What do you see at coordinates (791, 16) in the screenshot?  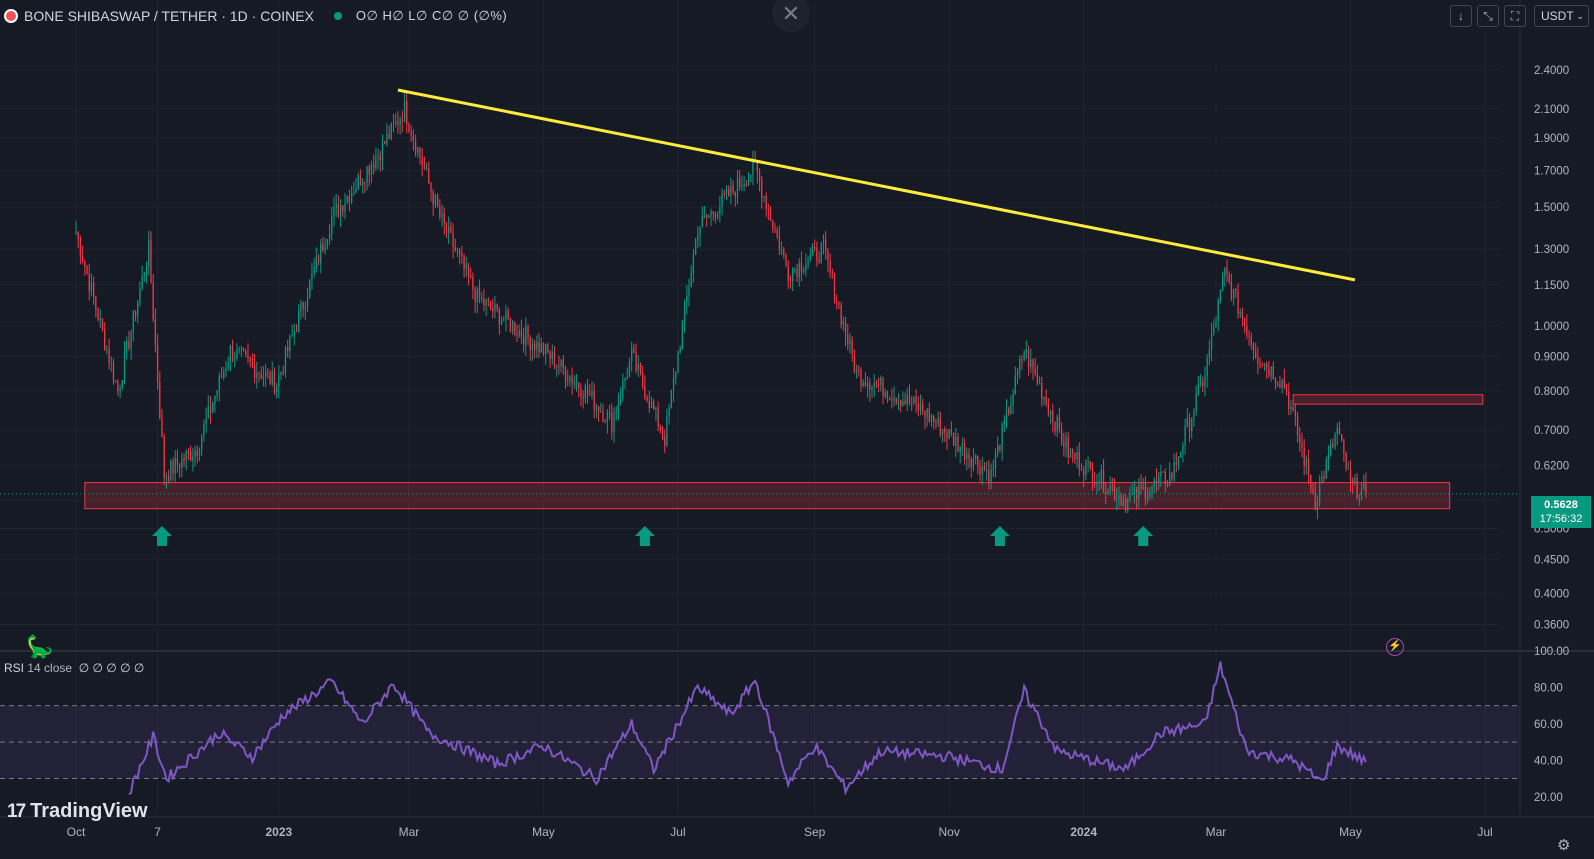 I see `close-icon: ✕` at bounding box center [791, 16].